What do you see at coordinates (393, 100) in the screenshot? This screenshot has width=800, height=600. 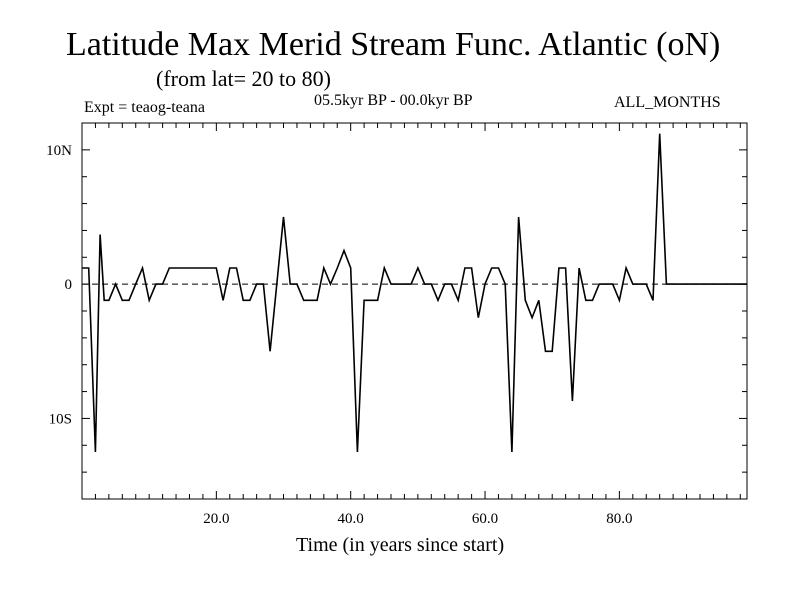 I see `period-label: 05.5kyr BP - 00.0kyr BP` at bounding box center [393, 100].